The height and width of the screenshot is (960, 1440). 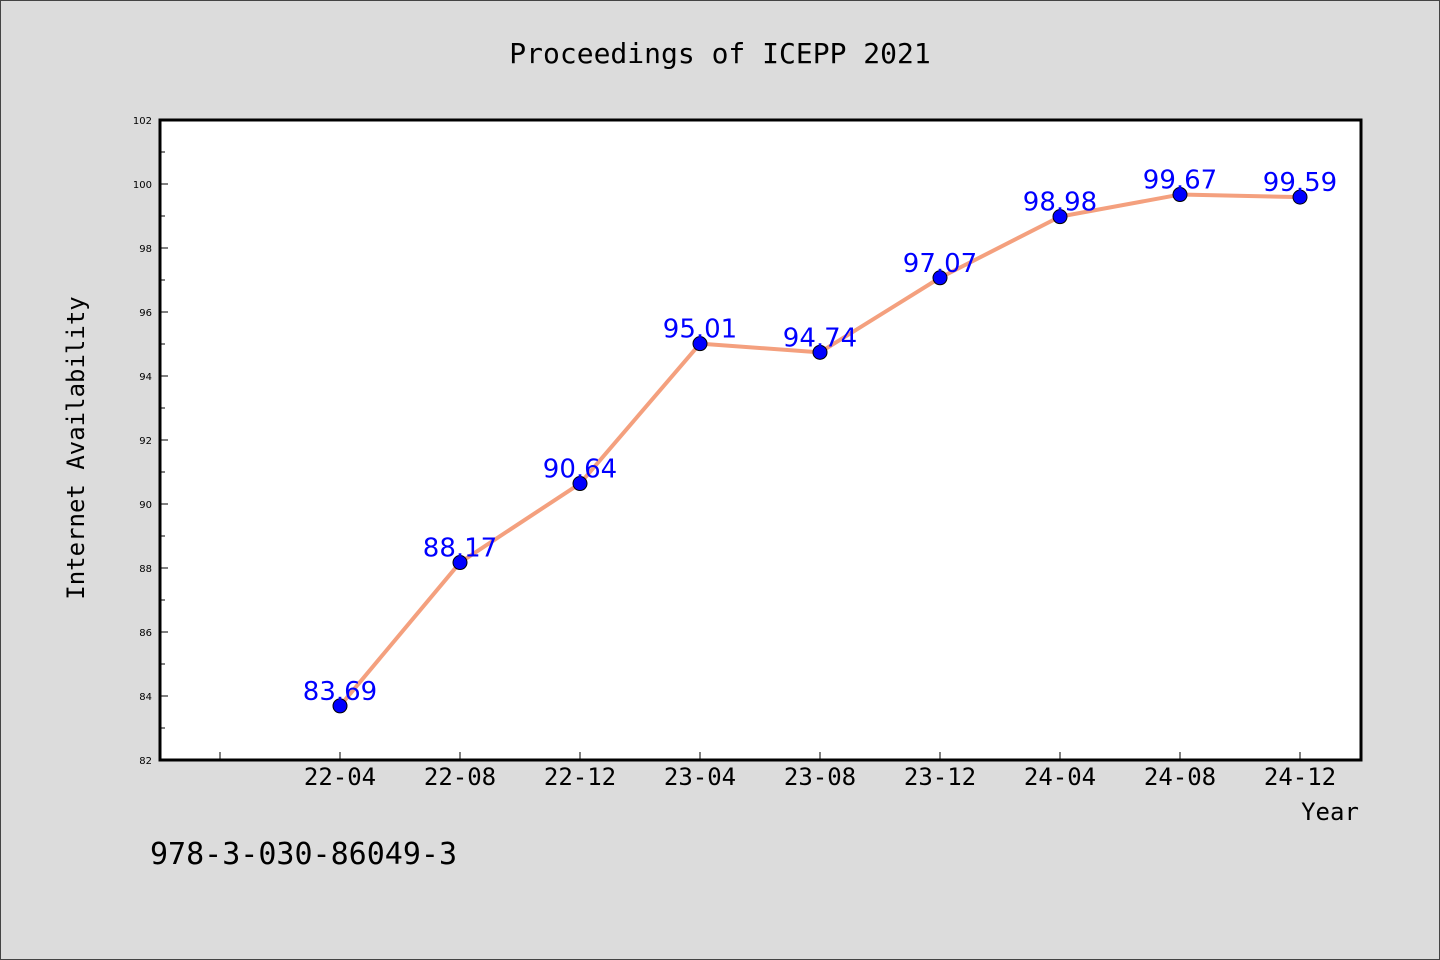 What do you see at coordinates (145, 697) in the screenshot?
I see `y-tick-label: 84` at bounding box center [145, 697].